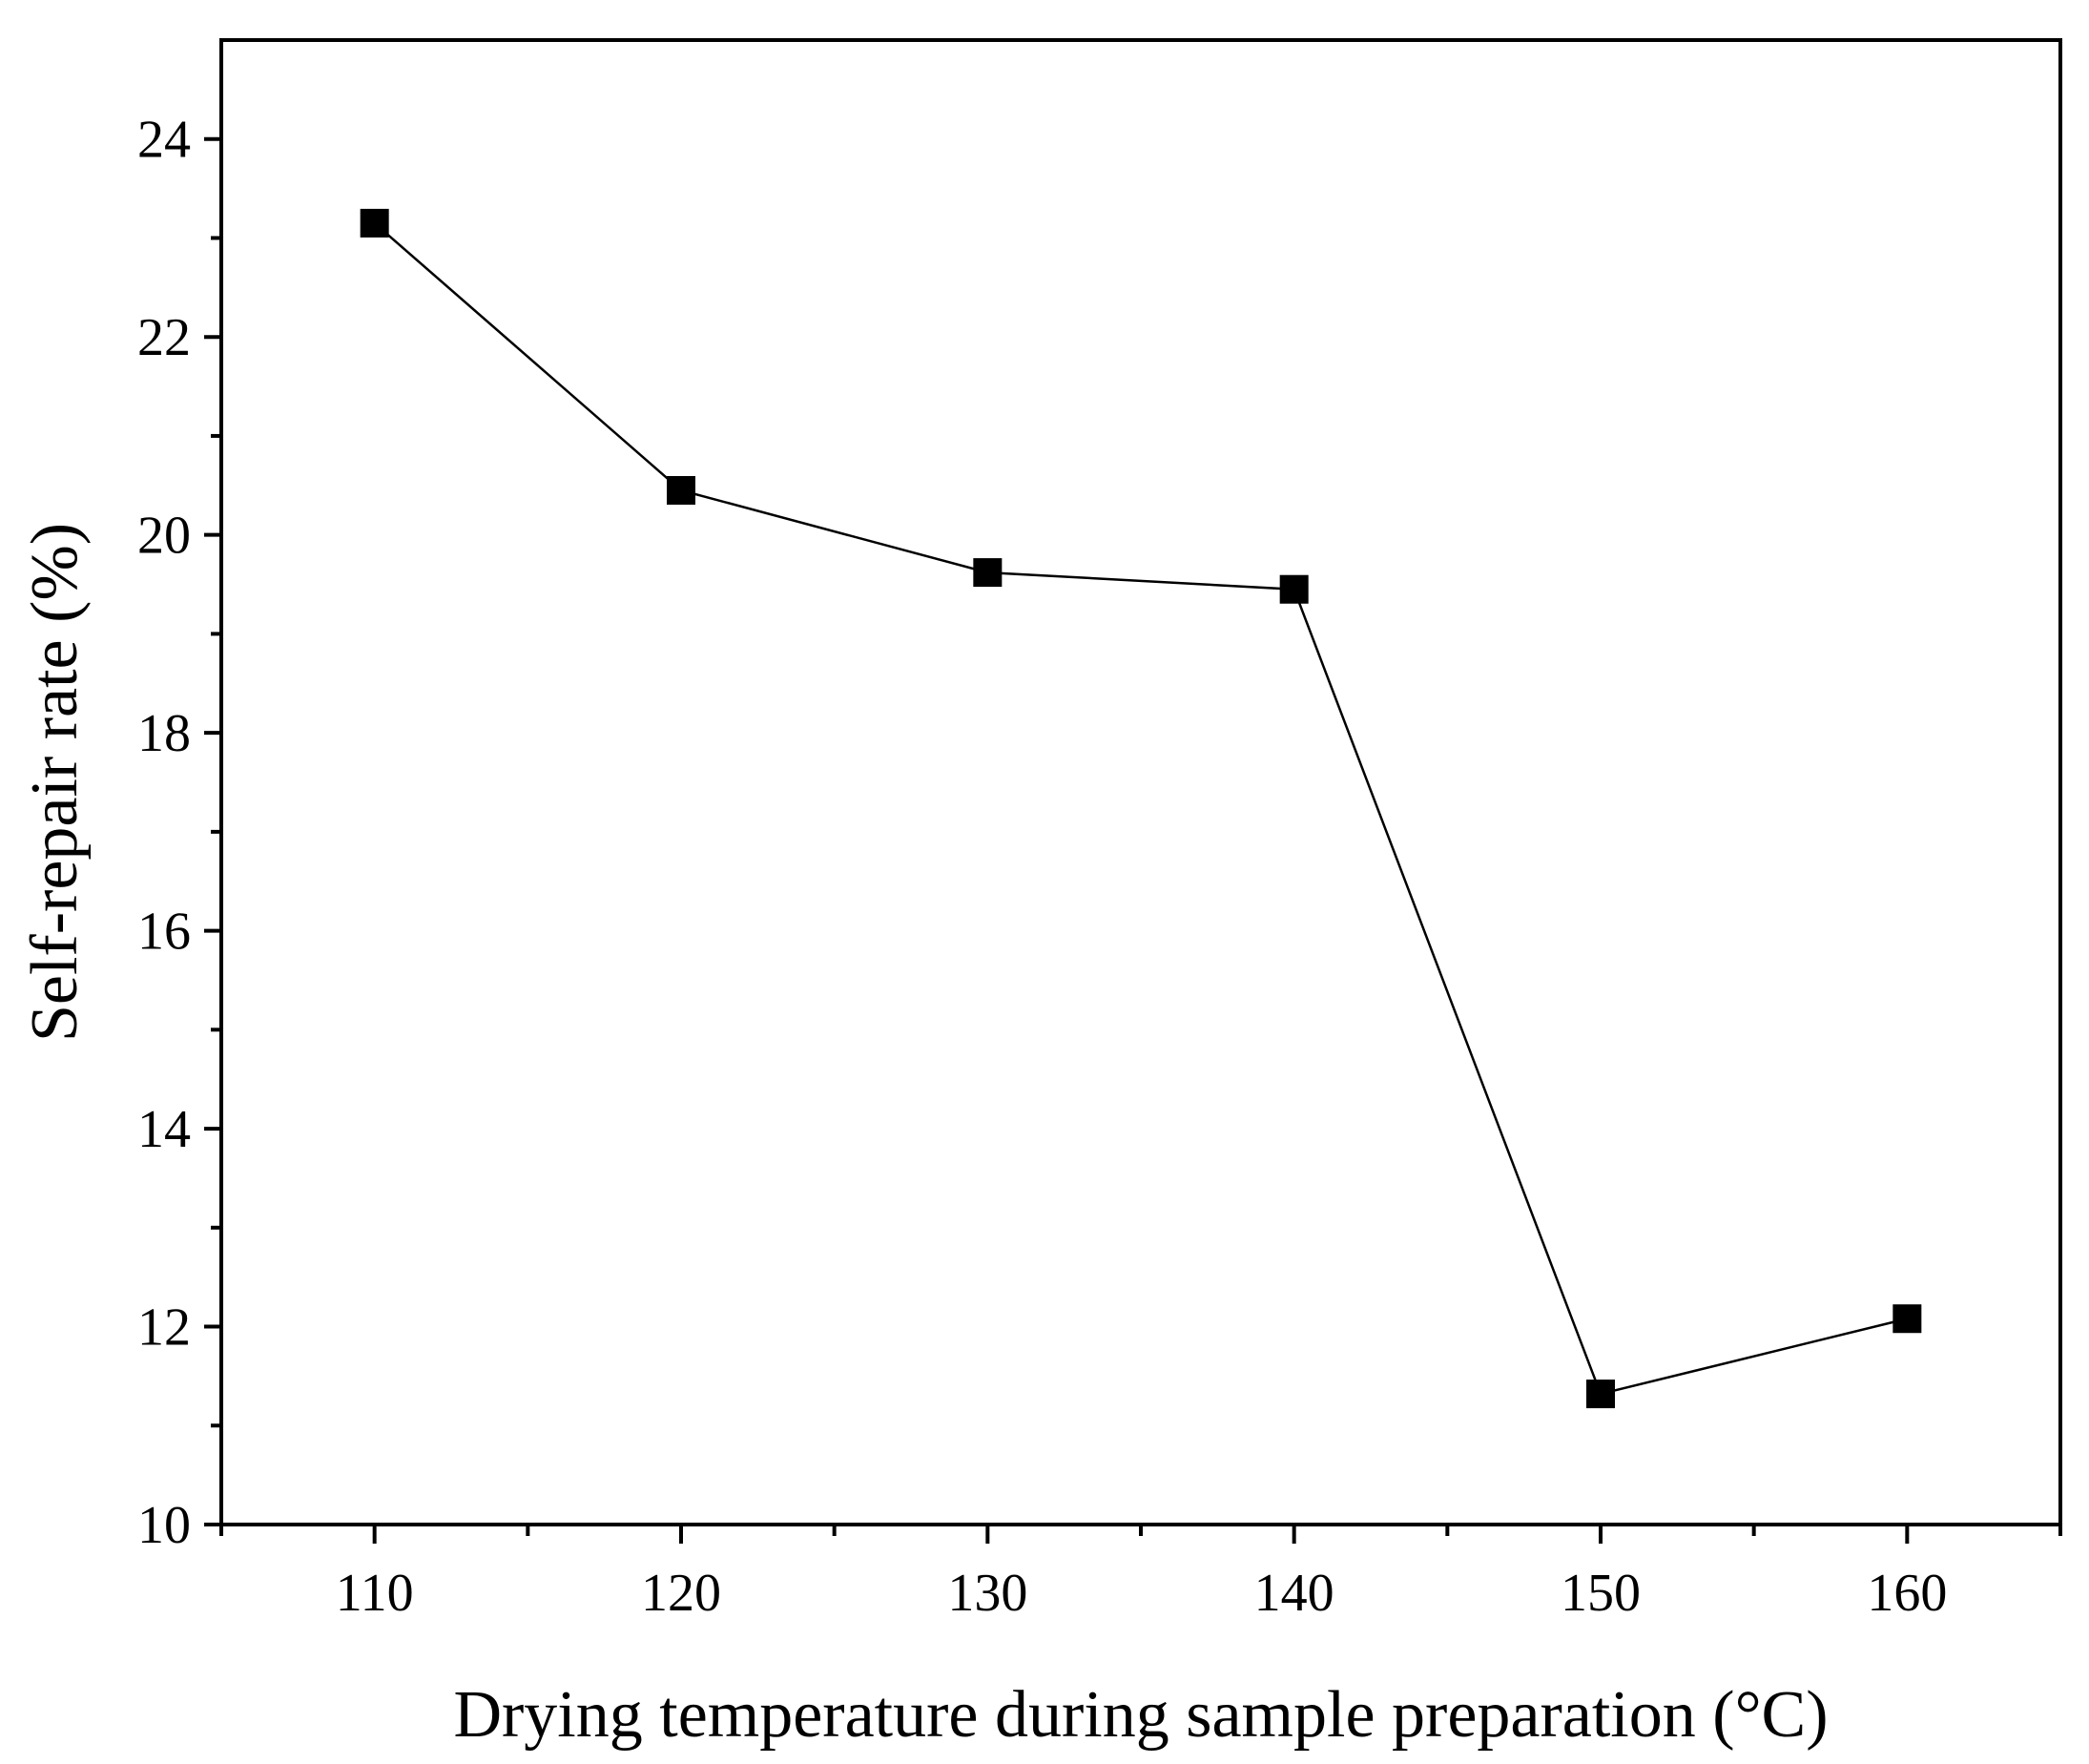 The image size is (2089, 1764). Describe the element at coordinates (164, 1328) in the screenshot. I see `y-tick-label: 12` at that location.